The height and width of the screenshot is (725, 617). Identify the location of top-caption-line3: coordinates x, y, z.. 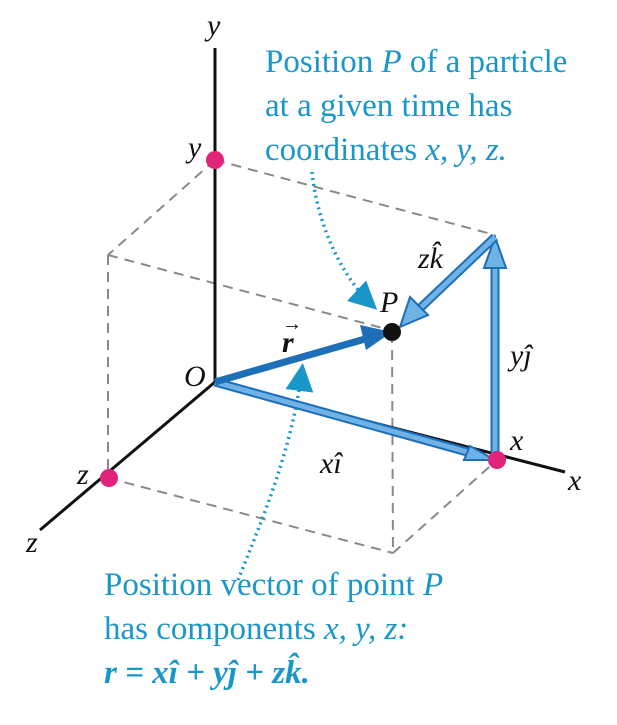
(386, 150).